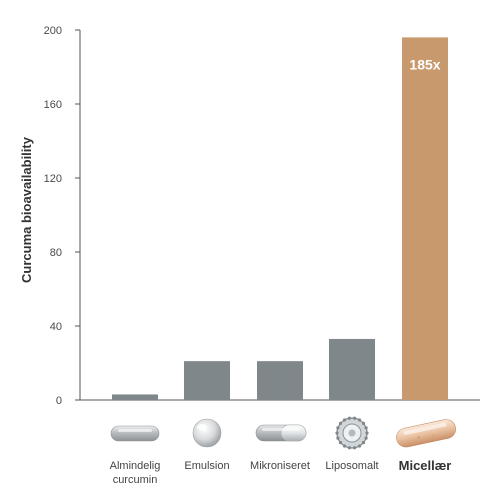  Describe the element at coordinates (53, 31) in the screenshot. I see `y-tick-label: 200` at that location.